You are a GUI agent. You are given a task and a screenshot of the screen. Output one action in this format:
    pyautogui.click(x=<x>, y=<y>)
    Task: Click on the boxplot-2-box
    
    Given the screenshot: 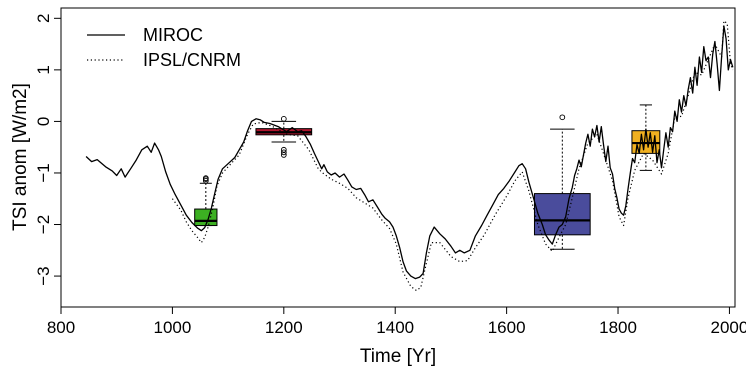 What is the action you would take?
    pyautogui.click(x=562, y=214)
    